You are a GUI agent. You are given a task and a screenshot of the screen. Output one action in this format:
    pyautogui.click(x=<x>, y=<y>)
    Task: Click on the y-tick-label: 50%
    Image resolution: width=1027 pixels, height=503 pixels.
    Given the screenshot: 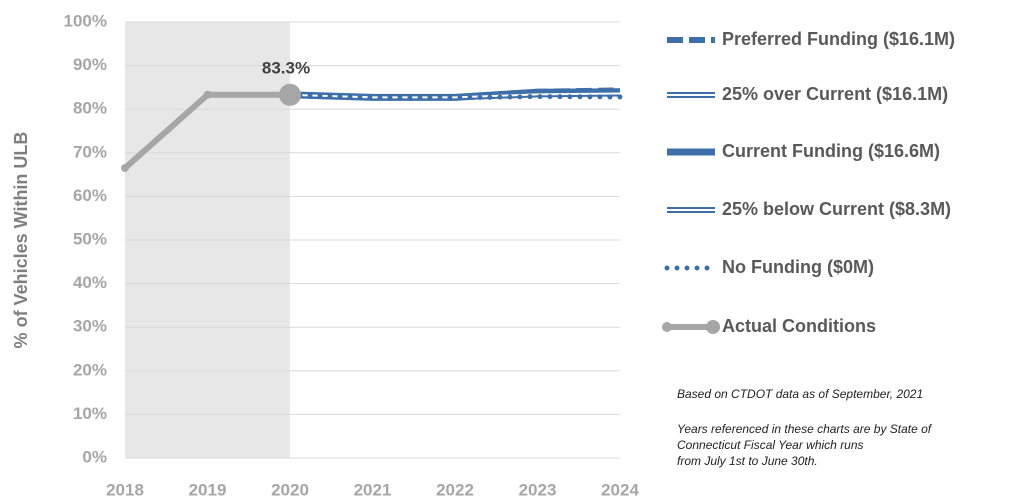 What is the action you would take?
    pyautogui.click(x=90, y=238)
    